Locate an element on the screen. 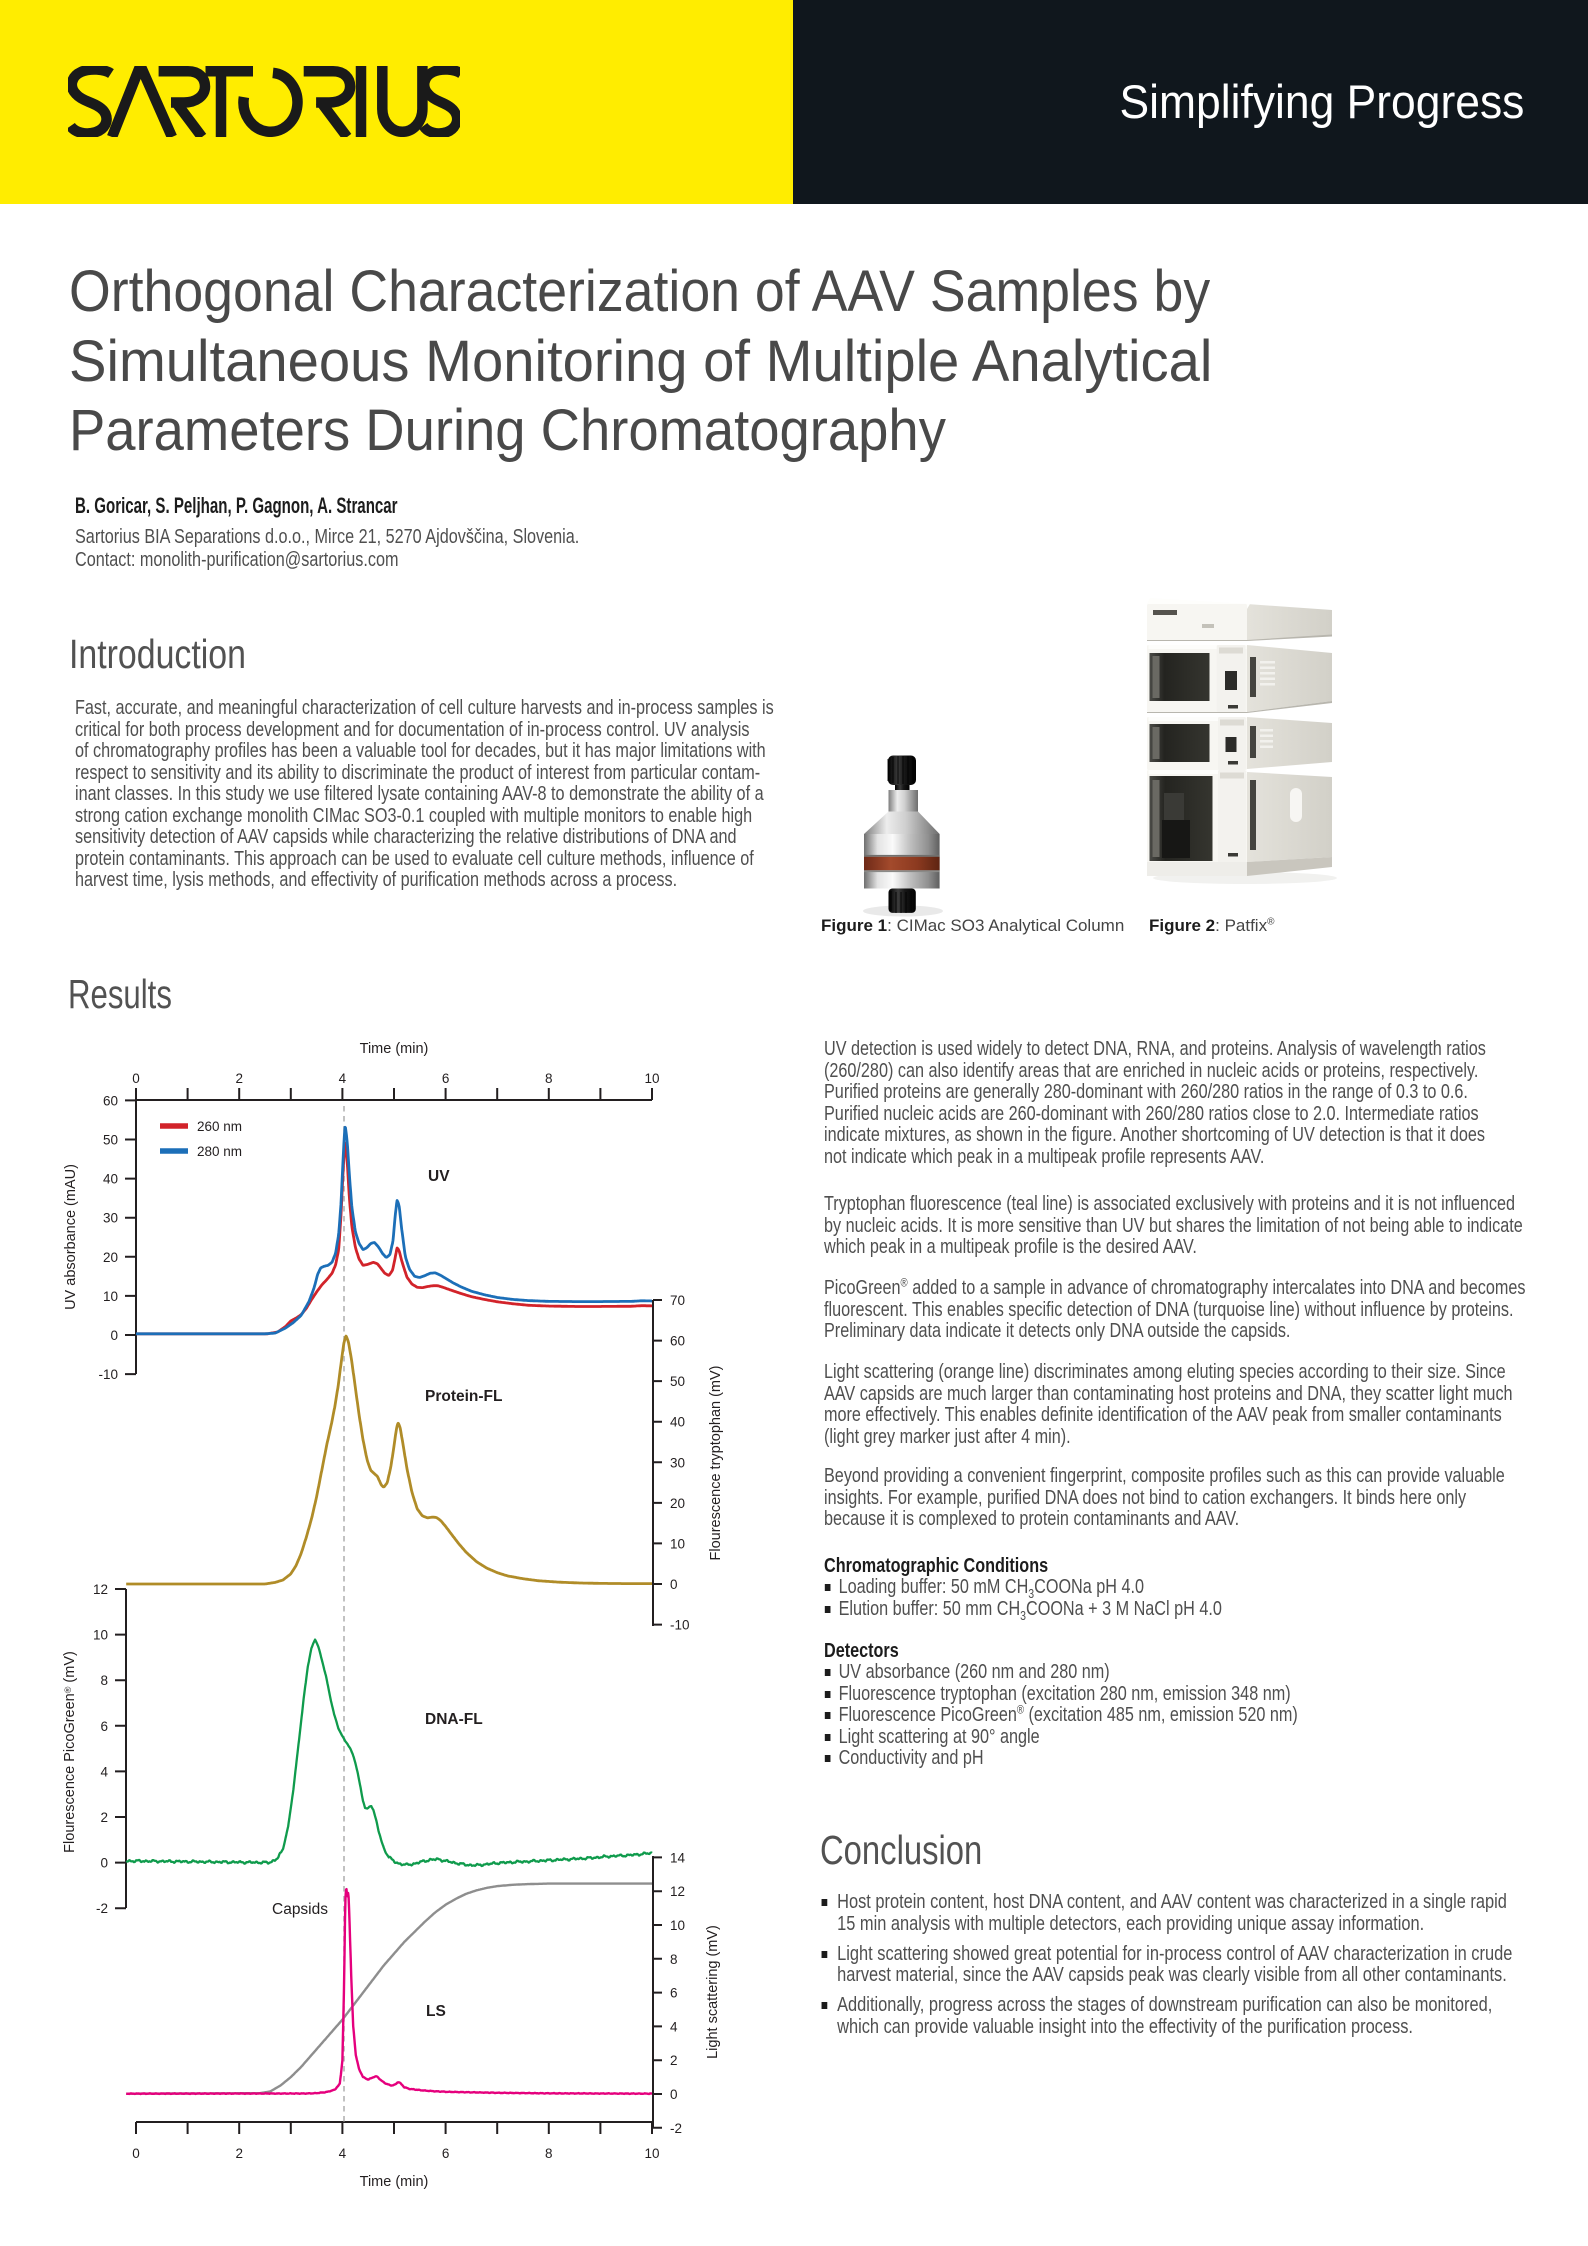  svg-text: 70 is located at coordinates (677, 1300).